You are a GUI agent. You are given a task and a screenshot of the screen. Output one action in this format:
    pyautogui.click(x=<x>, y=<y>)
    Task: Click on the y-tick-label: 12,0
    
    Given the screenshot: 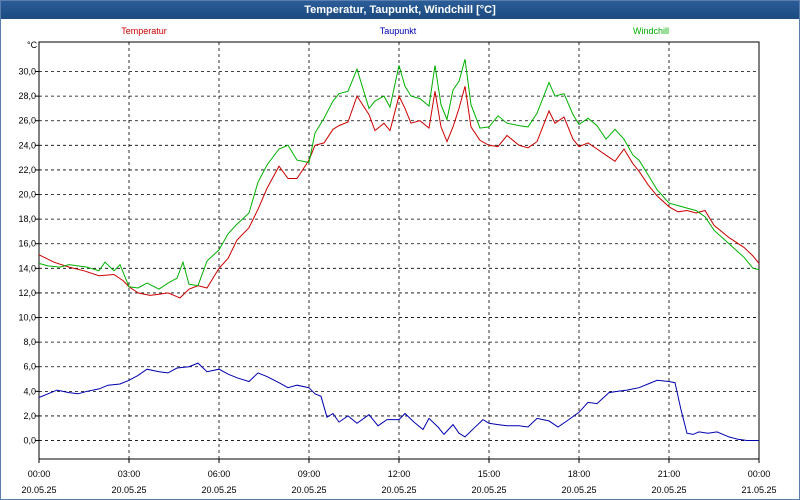 What is the action you would take?
    pyautogui.click(x=27, y=293)
    